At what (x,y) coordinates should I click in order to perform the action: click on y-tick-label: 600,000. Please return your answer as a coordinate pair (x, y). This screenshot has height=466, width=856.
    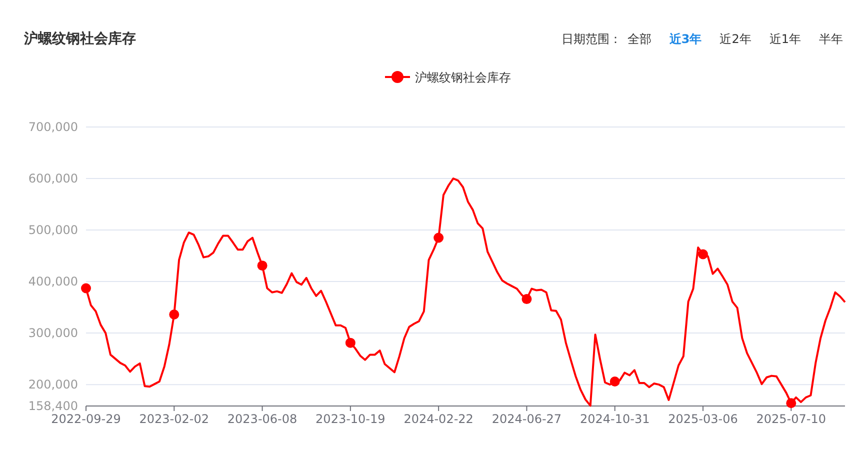
    Looking at the image, I should click on (53, 179).